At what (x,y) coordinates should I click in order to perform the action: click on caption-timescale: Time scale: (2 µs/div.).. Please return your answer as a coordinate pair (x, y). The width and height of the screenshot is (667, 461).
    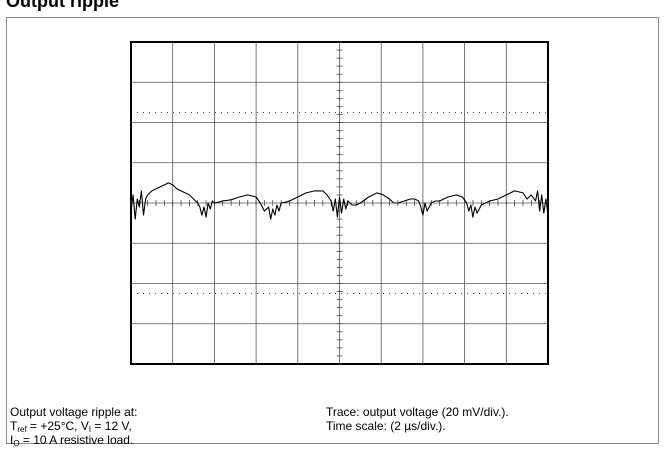
    Looking at the image, I should click on (386, 426).